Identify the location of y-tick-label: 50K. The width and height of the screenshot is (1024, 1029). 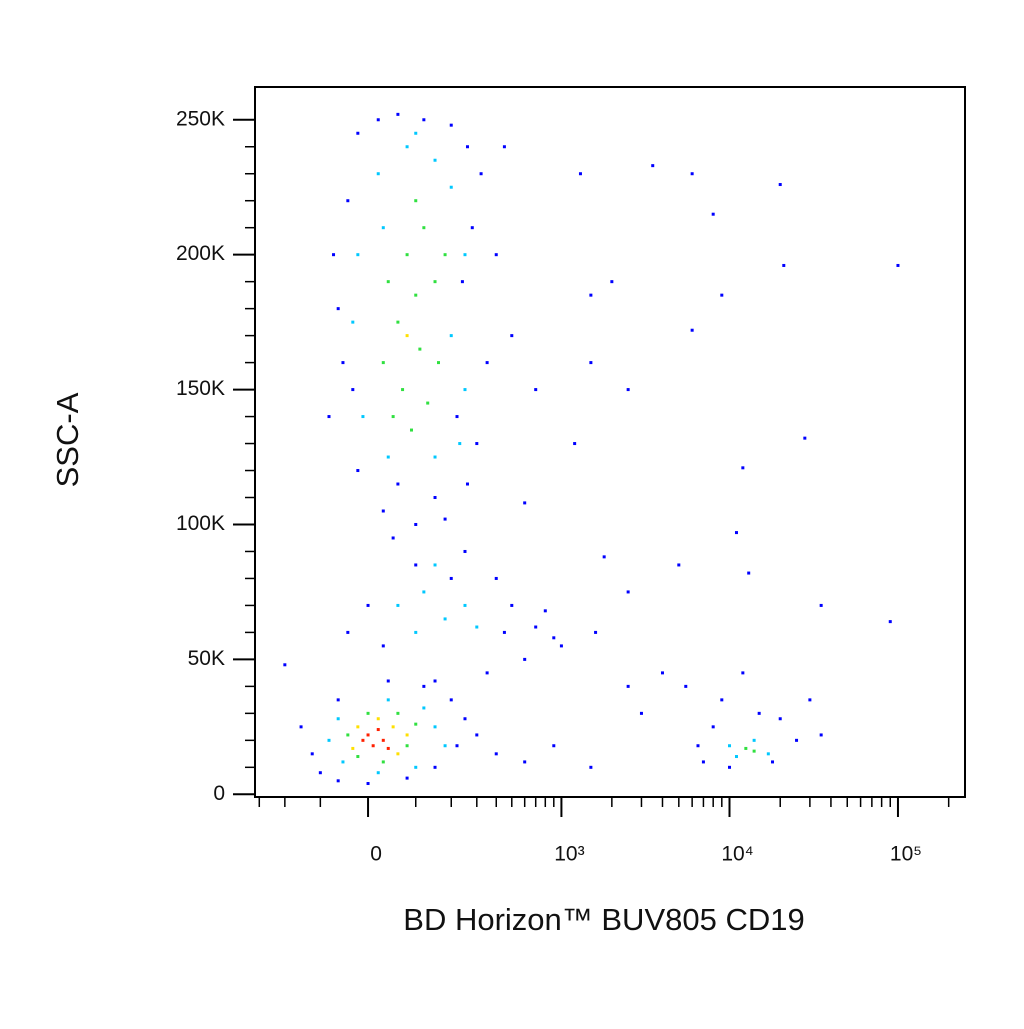
(206, 658).